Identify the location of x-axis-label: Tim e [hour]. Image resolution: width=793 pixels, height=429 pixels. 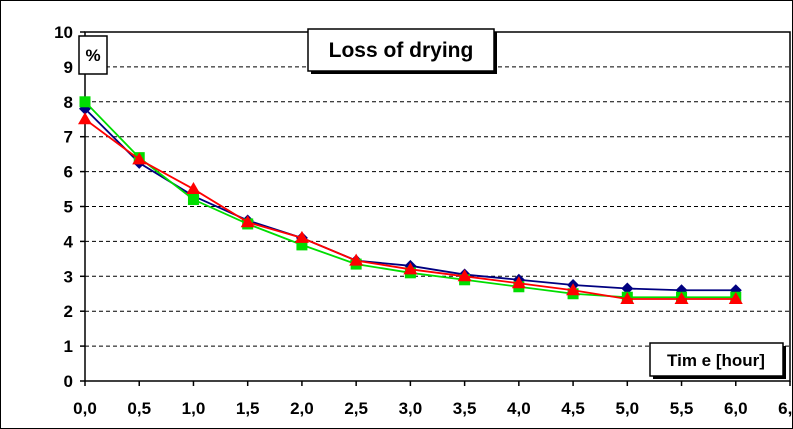
(716, 360).